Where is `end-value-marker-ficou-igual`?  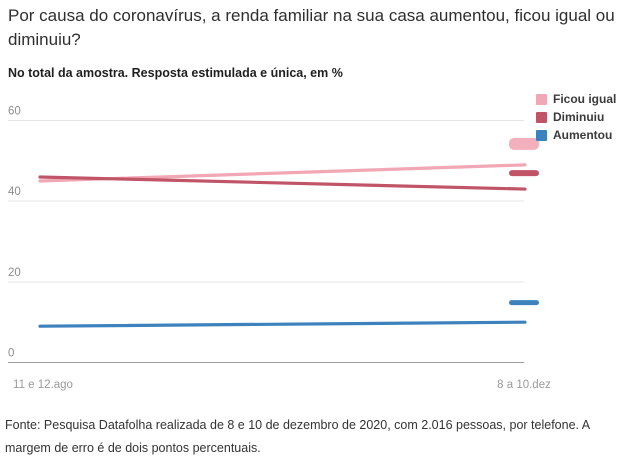 end-value-marker-ficou-igual is located at coordinates (524, 143).